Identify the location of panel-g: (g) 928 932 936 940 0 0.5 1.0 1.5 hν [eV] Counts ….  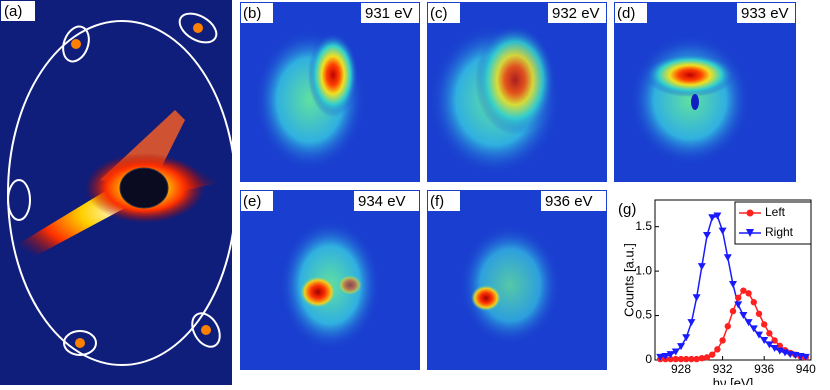
(717, 294).